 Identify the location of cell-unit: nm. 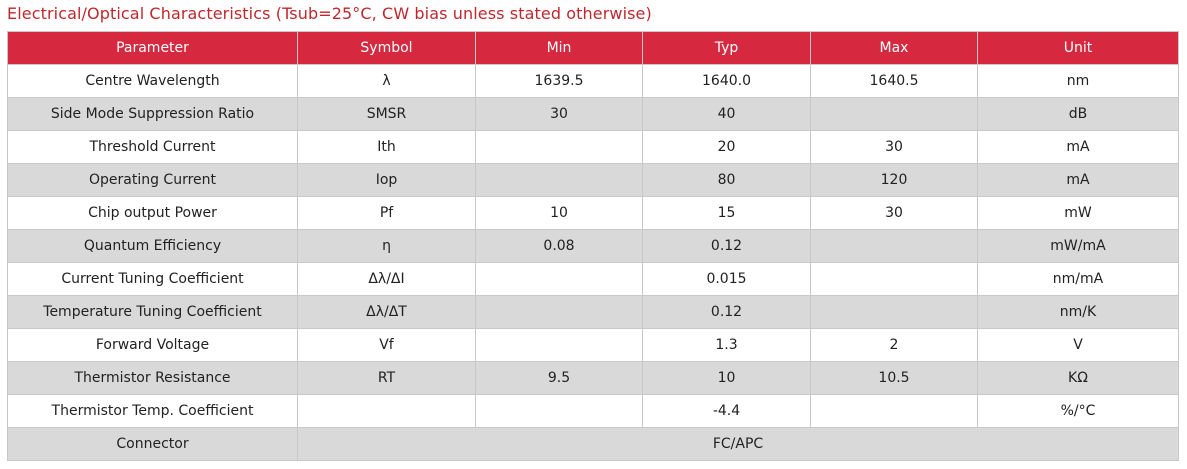
(1078, 81).